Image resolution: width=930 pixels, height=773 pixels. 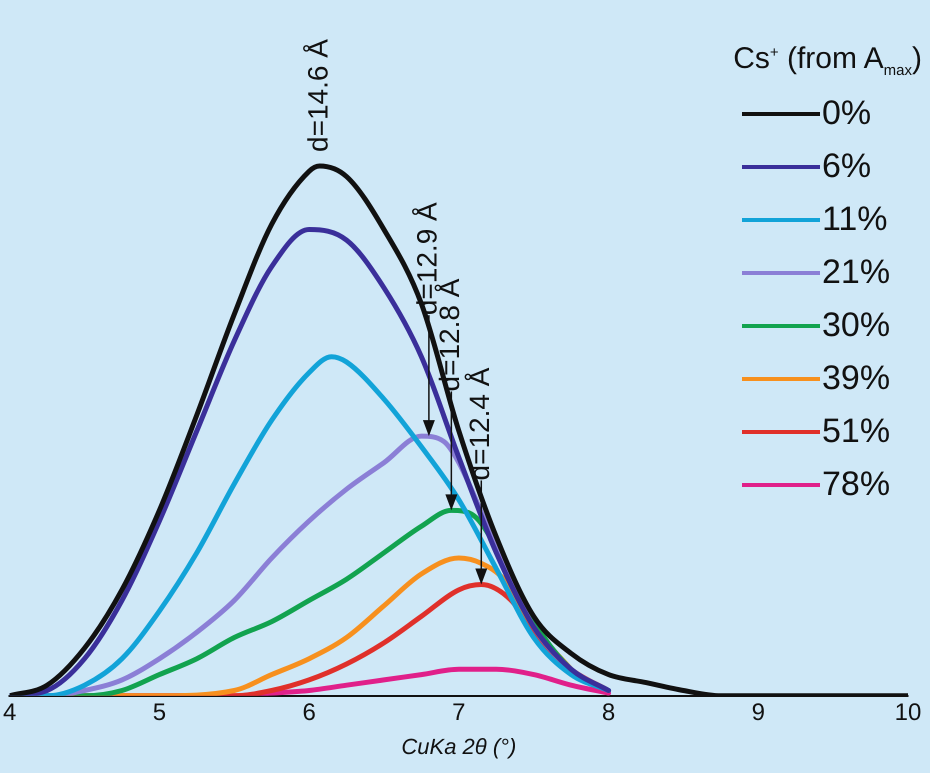 What do you see at coordinates (459, 712) in the screenshot?
I see `x-tick-label: 7` at bounding box center [459, 712].